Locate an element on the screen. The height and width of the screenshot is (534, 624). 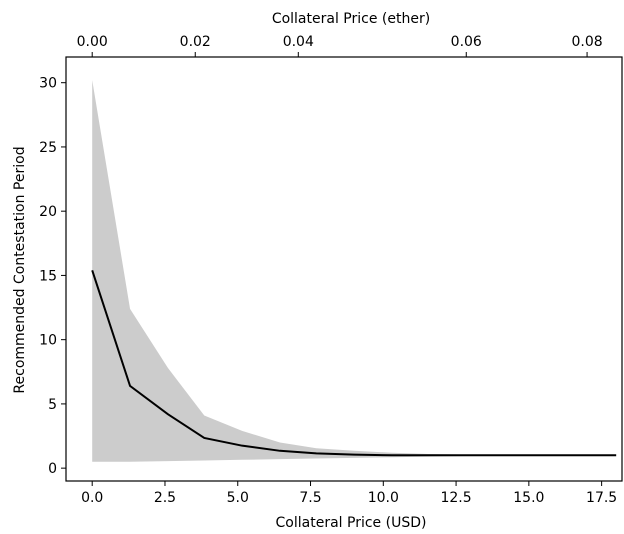
x-tick-label: 2.5 is located at coordinates (165, 498).